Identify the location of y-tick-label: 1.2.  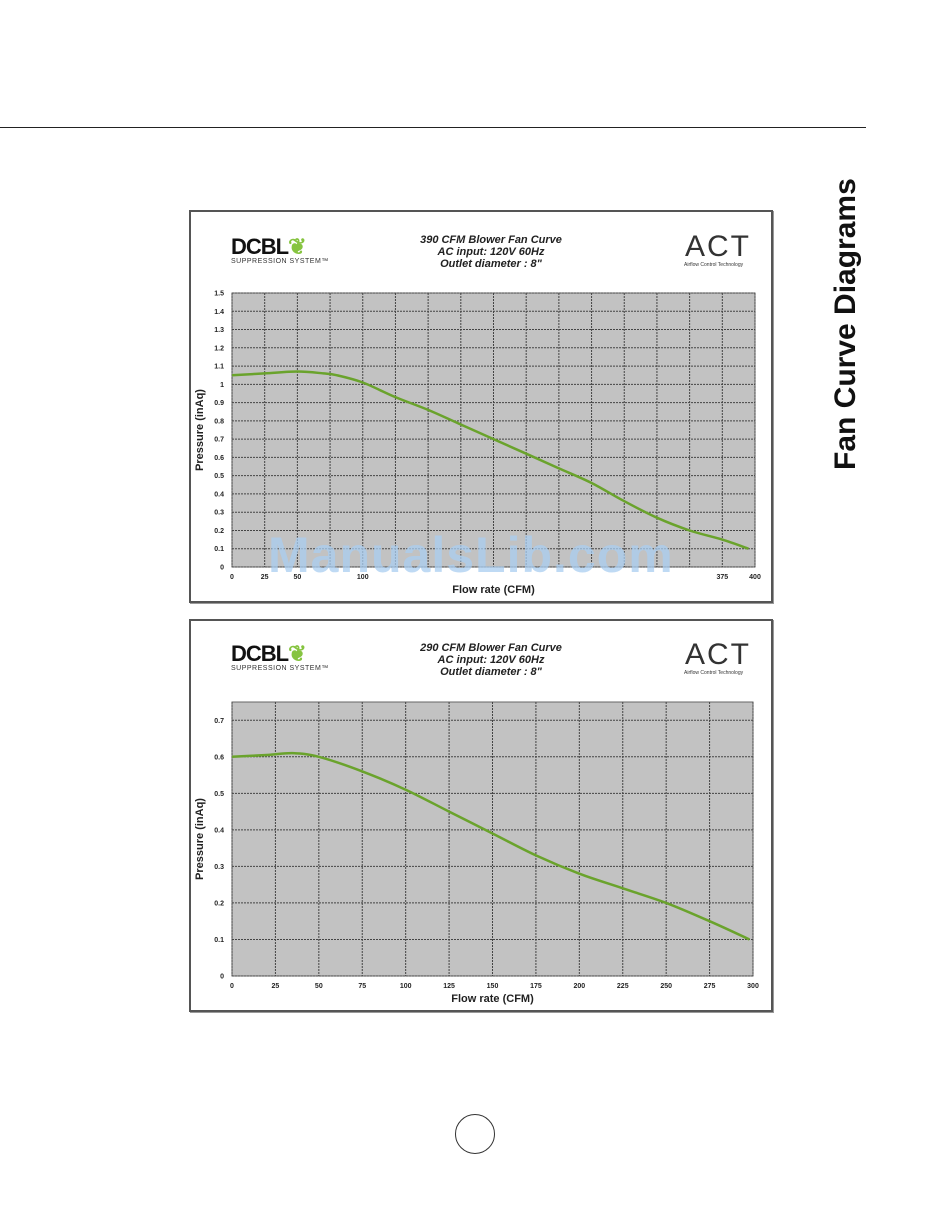
(219, 348).